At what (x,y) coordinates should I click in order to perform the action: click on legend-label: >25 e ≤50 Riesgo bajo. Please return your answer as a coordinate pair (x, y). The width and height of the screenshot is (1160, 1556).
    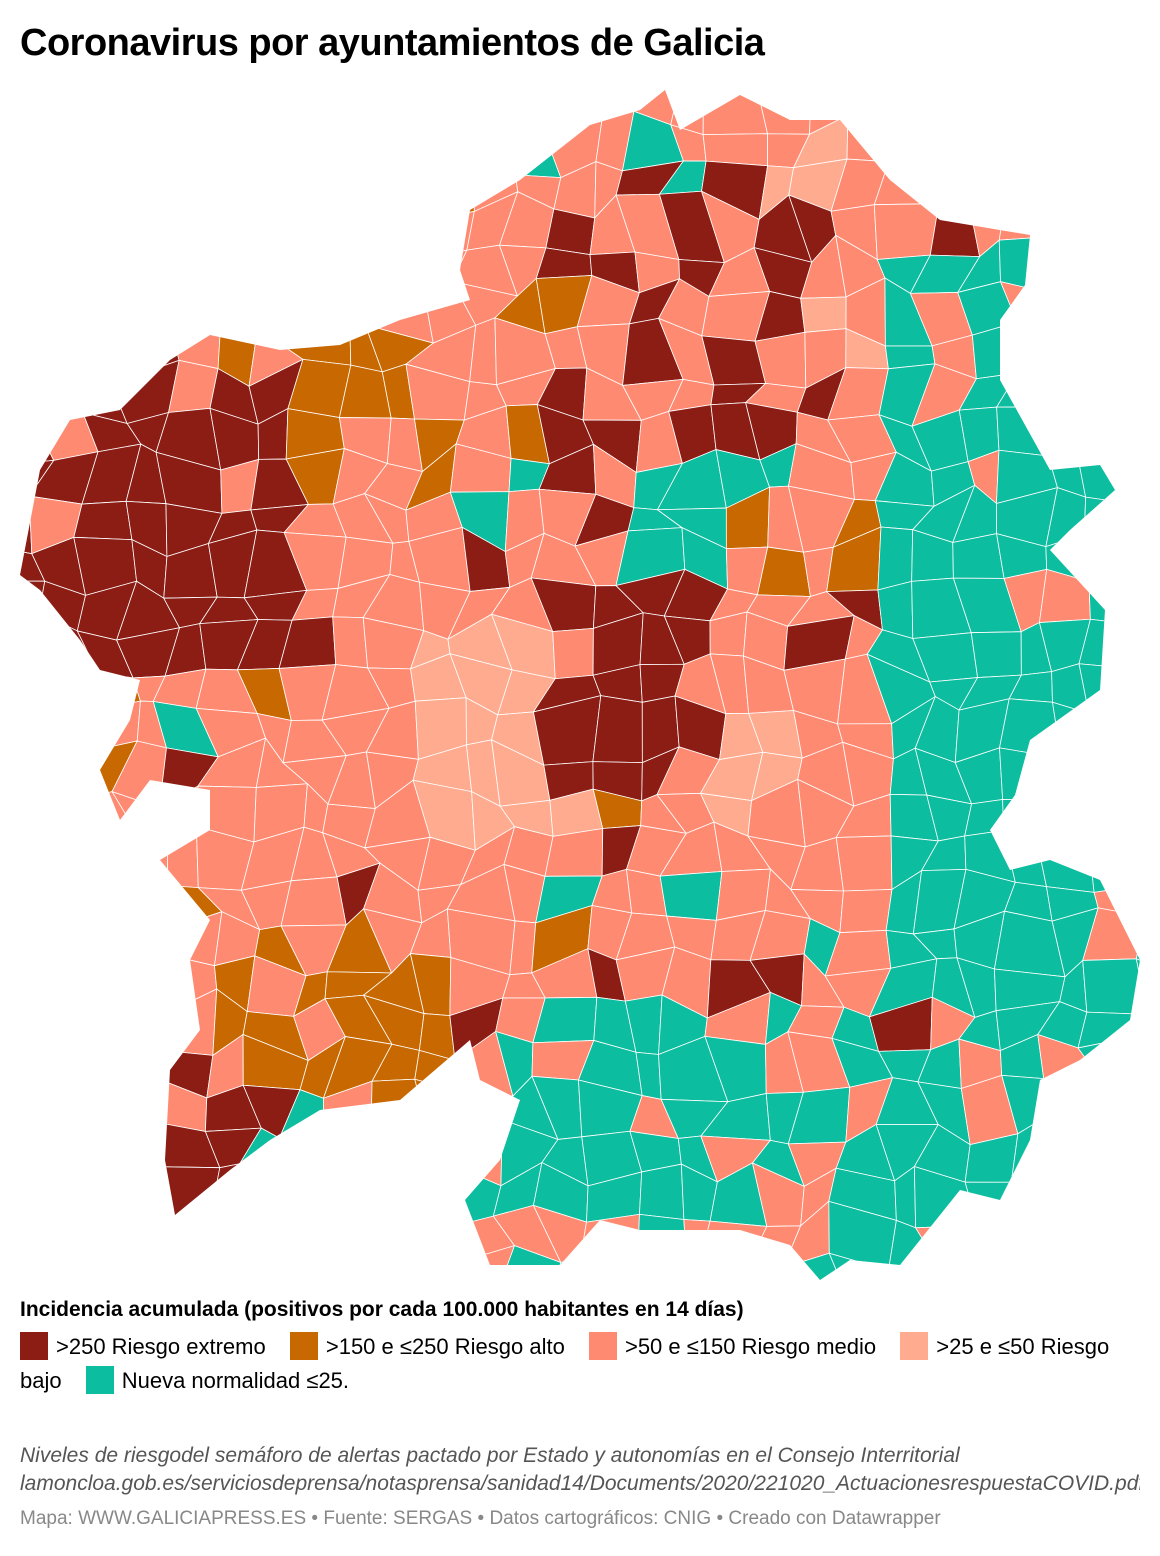
    Looking at the image, I should click on (565, 1363).